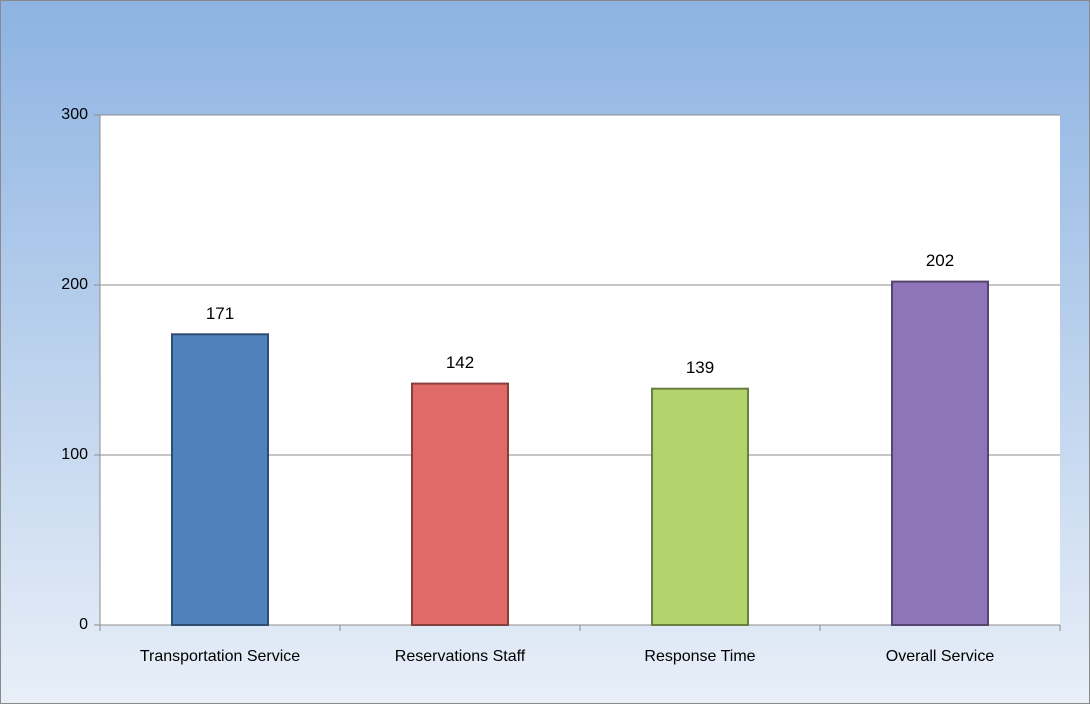 The height and width of the screenshot is (704, 1090). What do you see at coordinates (460, 362) in the screenshot?
I see `data-label: 142` at bounding box center [460, 362].